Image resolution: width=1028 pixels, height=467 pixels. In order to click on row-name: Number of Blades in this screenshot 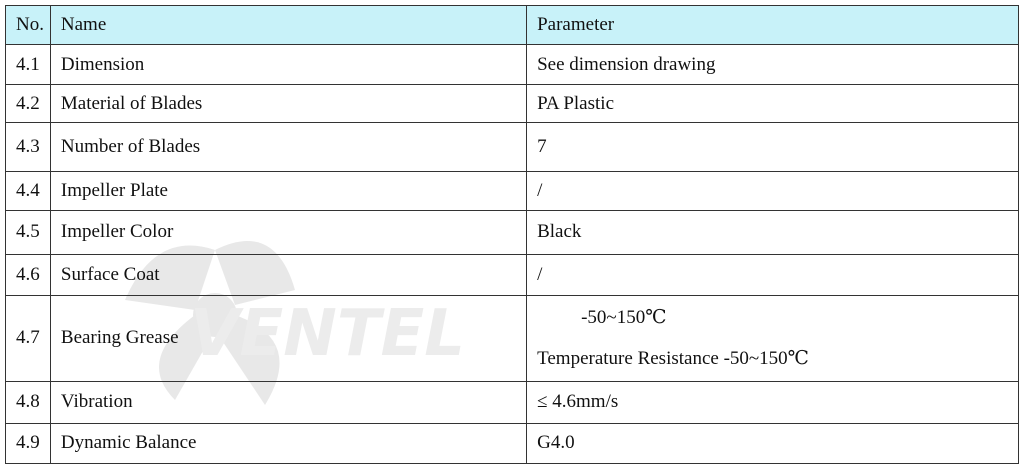, I will do `click(288, 147)`.